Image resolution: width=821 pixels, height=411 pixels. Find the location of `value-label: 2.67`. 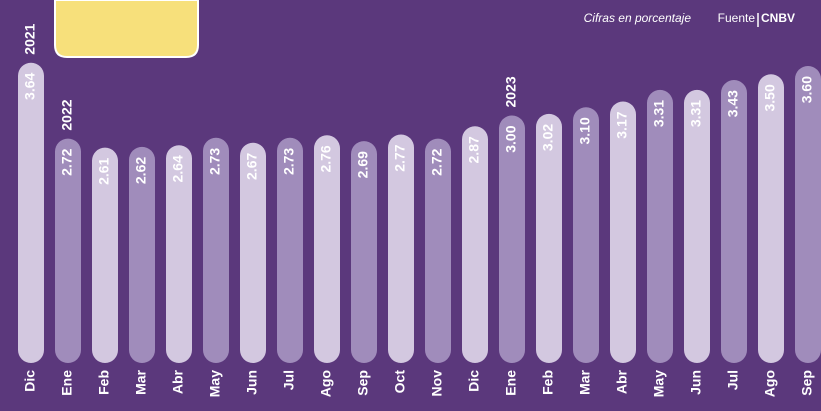

value-label: 2.67 is located at coordinates (252, 166).